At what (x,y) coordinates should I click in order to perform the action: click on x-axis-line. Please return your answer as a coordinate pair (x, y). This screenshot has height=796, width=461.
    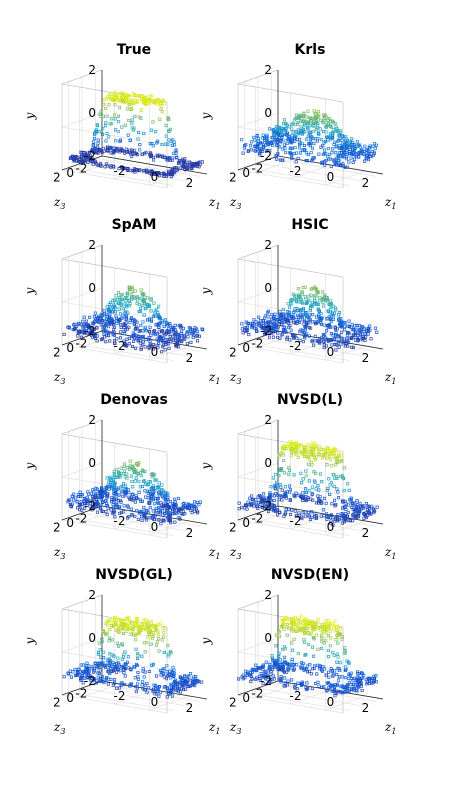
    Looking at the image, I should click on (154, 340).